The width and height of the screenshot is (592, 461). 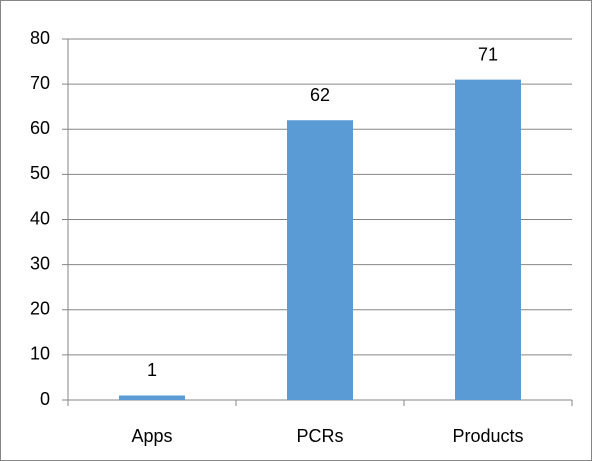 I want to click on y-tick-label: 40, so click(x=40, y=218).